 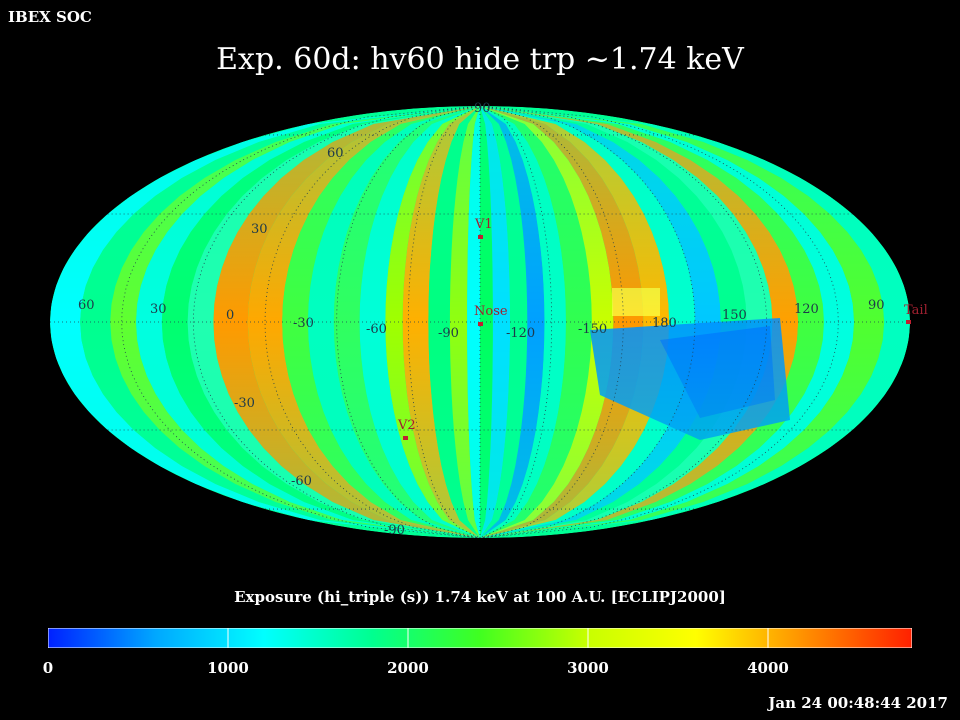 What do you see at coordinates (908, 322) in the screenshot?
I see `marker-tail-dot` at bounding box center [908, 322].